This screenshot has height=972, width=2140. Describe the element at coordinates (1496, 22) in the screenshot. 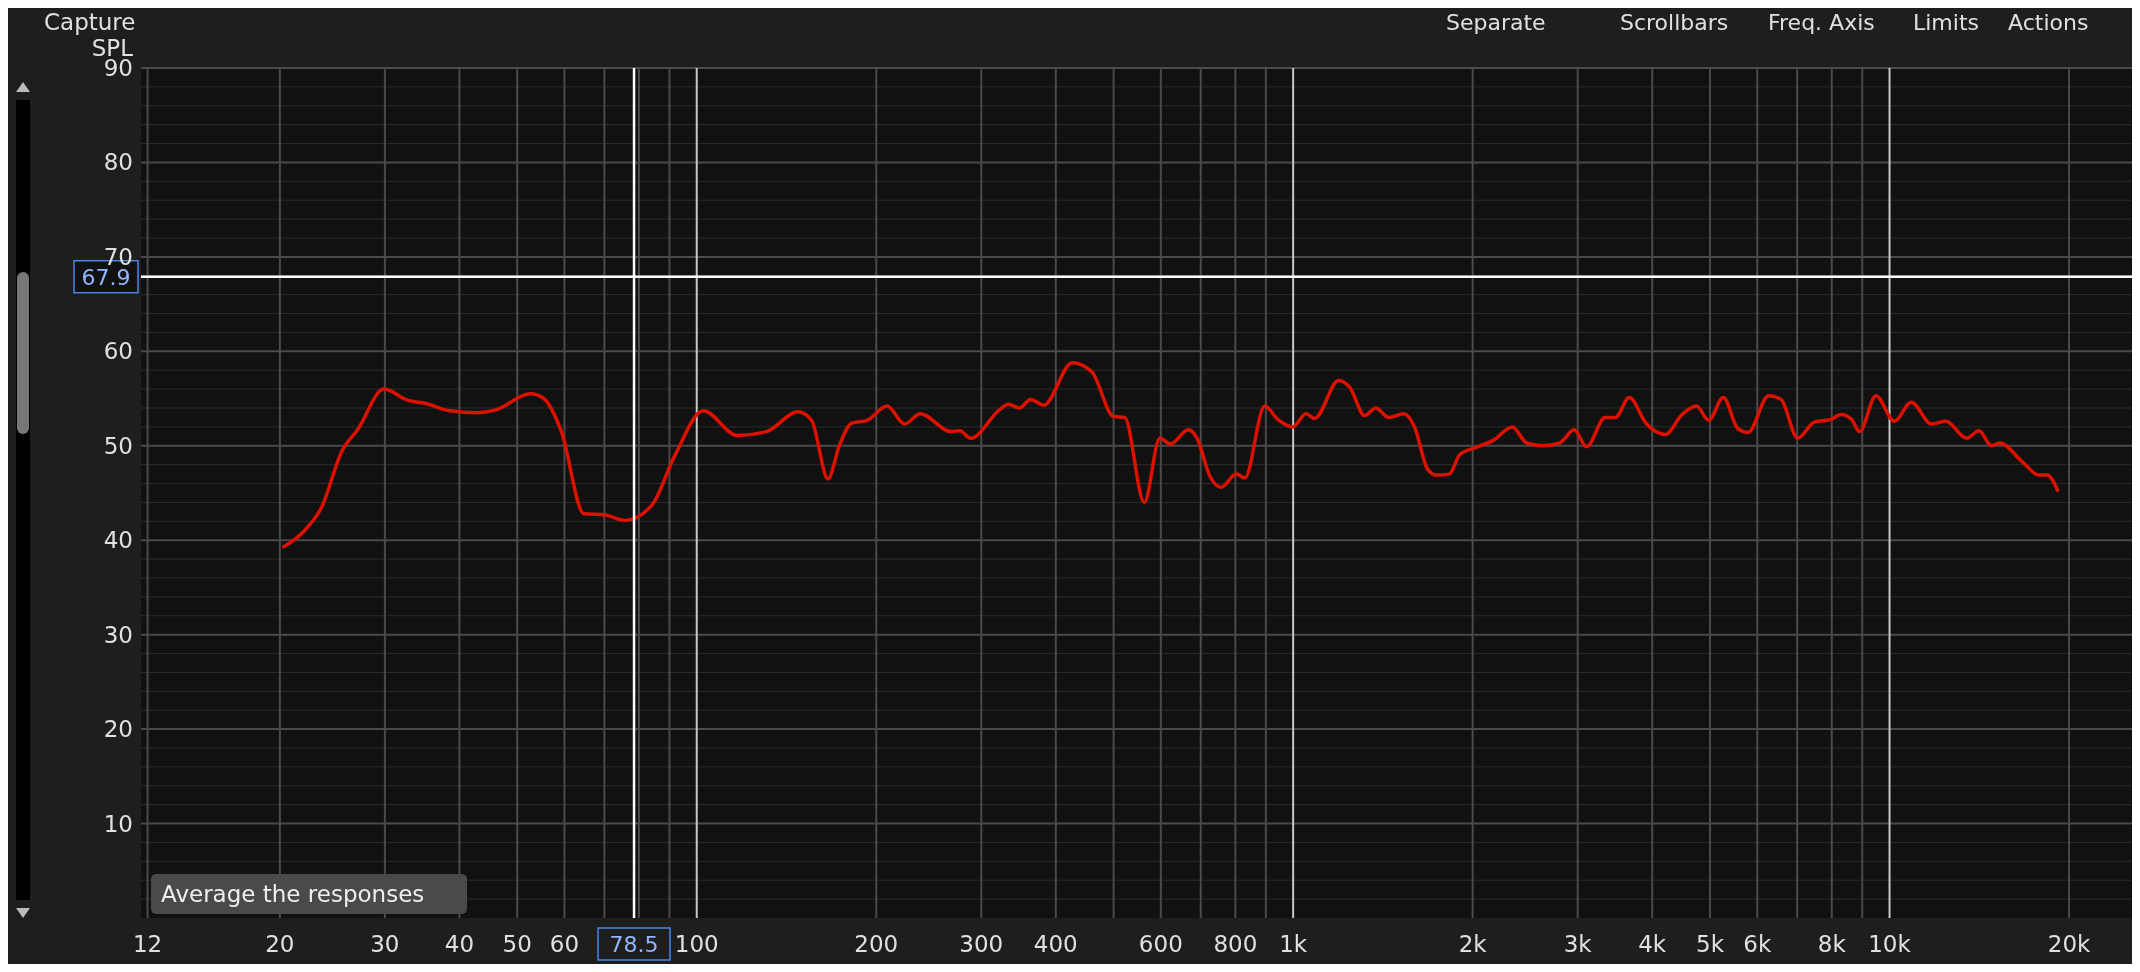

I see `text: Separate` at that location.